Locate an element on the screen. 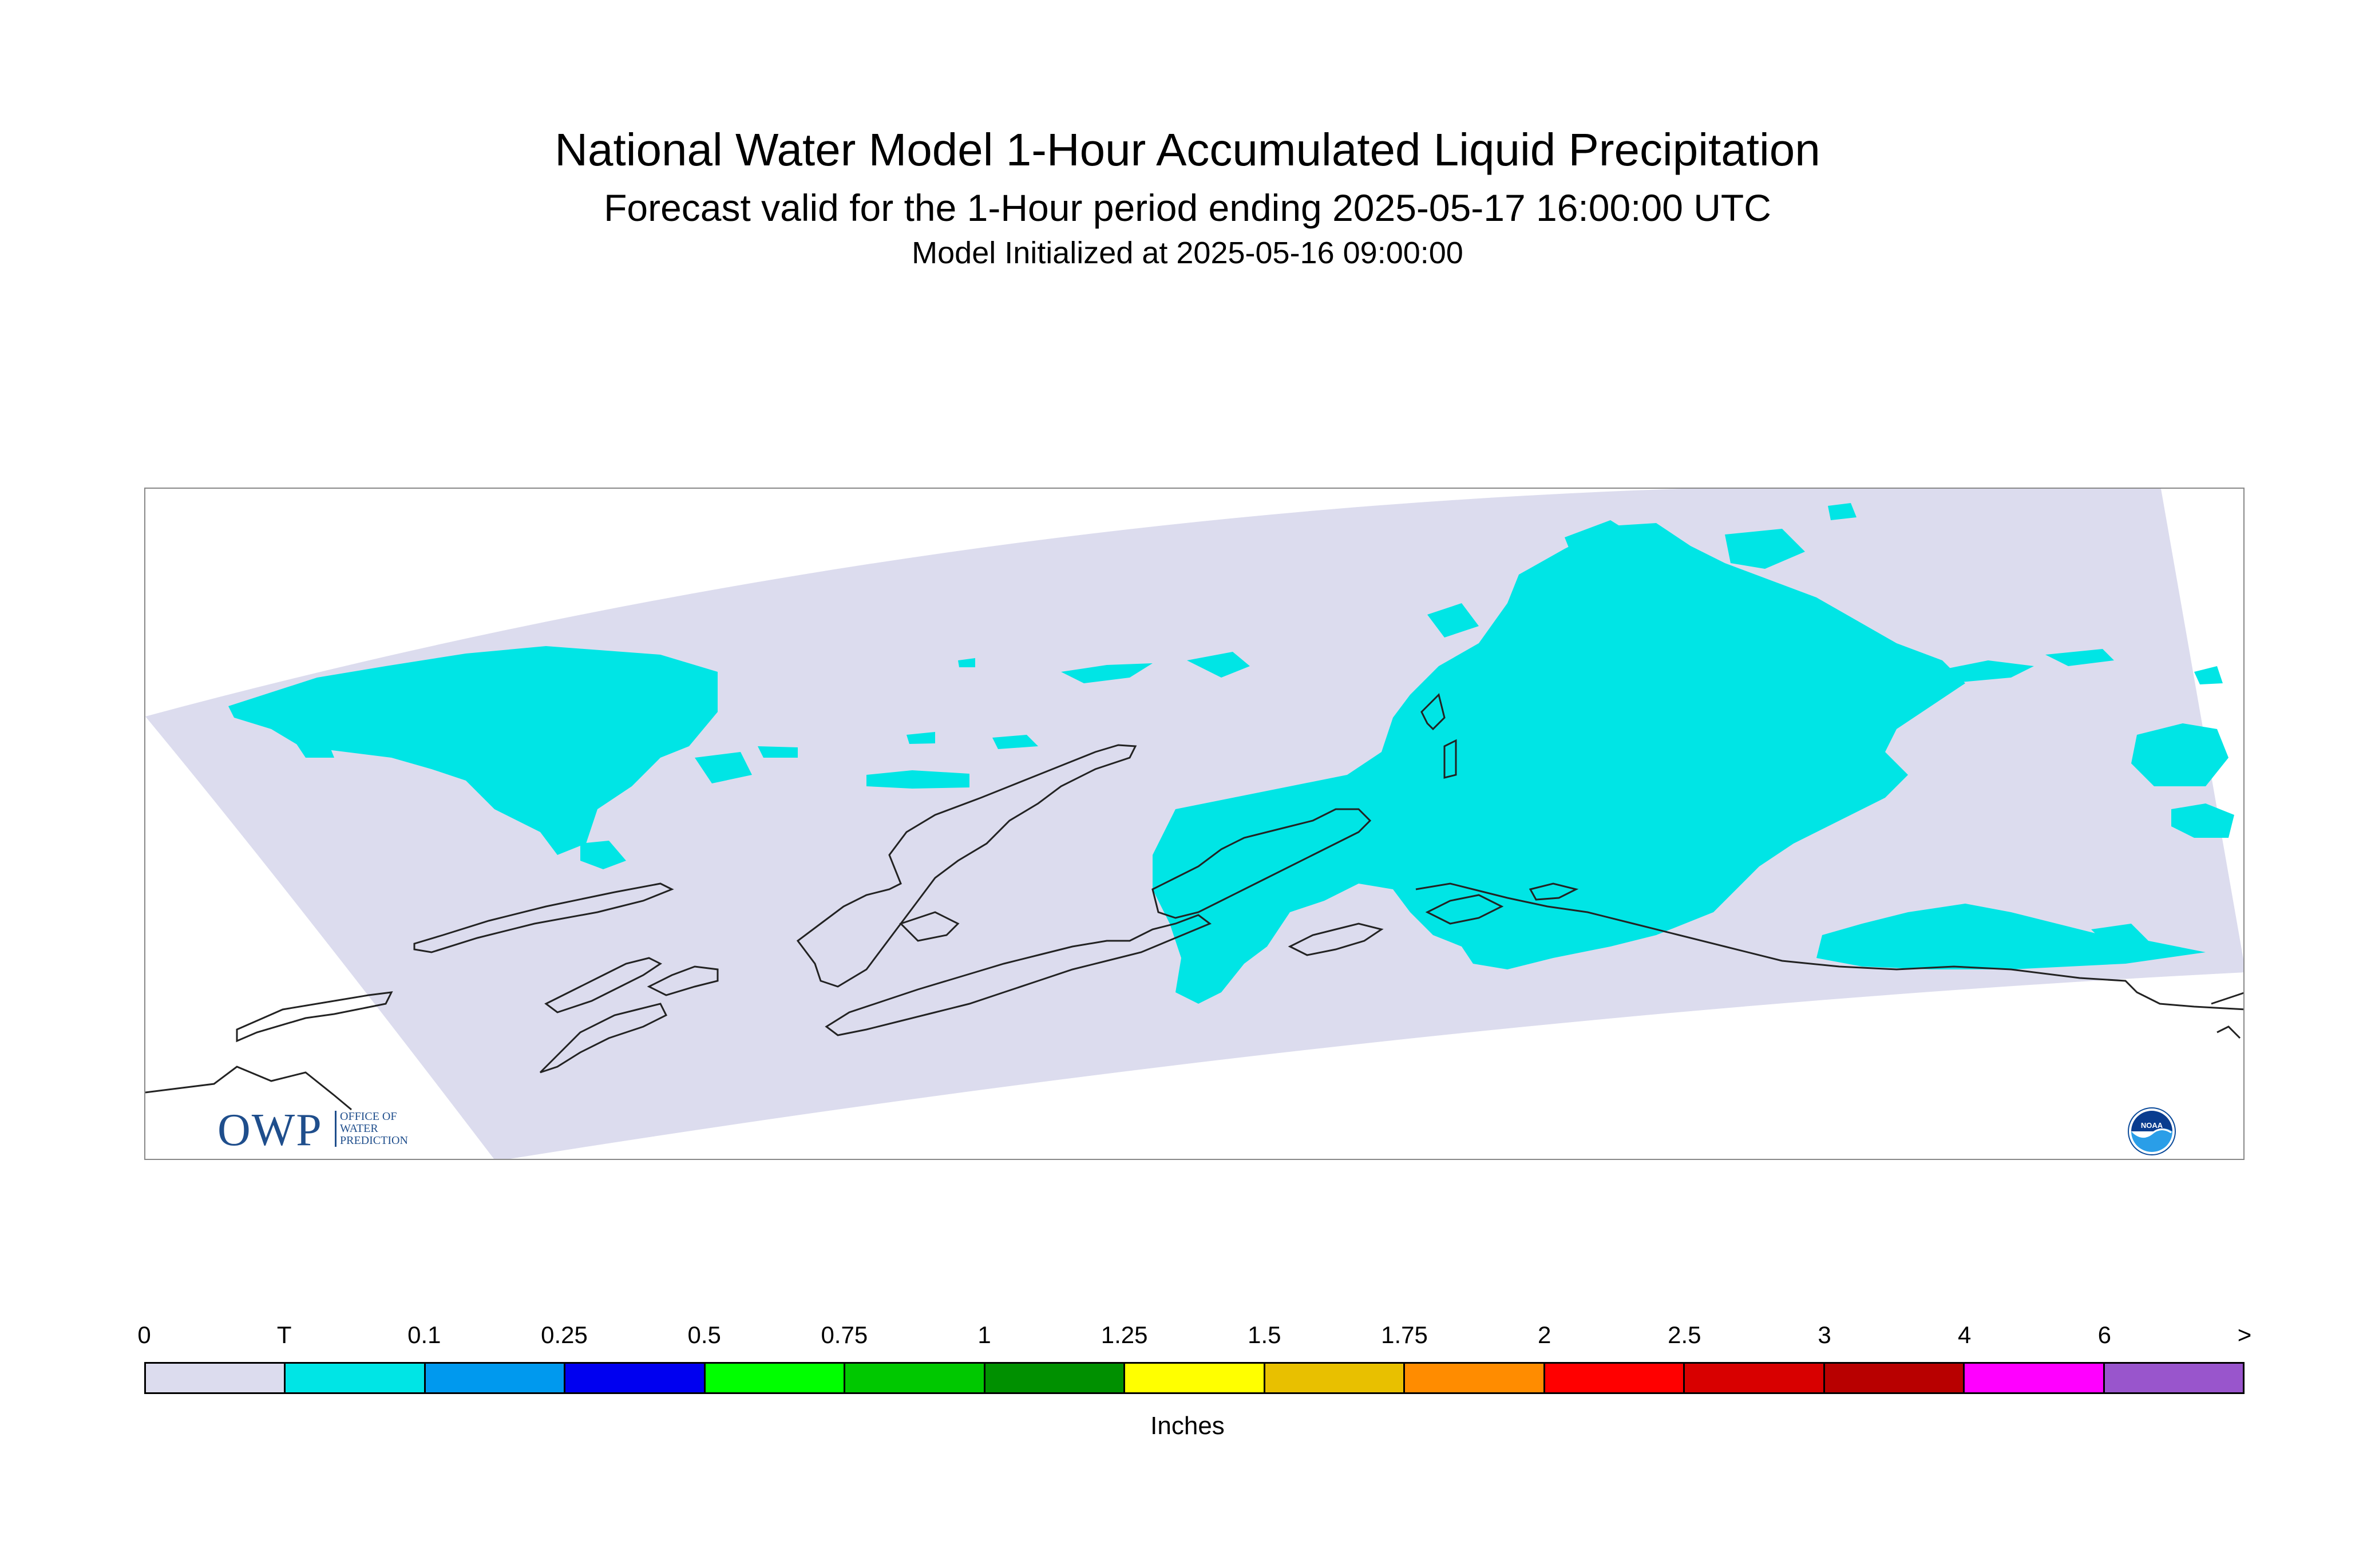  legend-tick-label: 0 is located at coordinates (144, 1334).